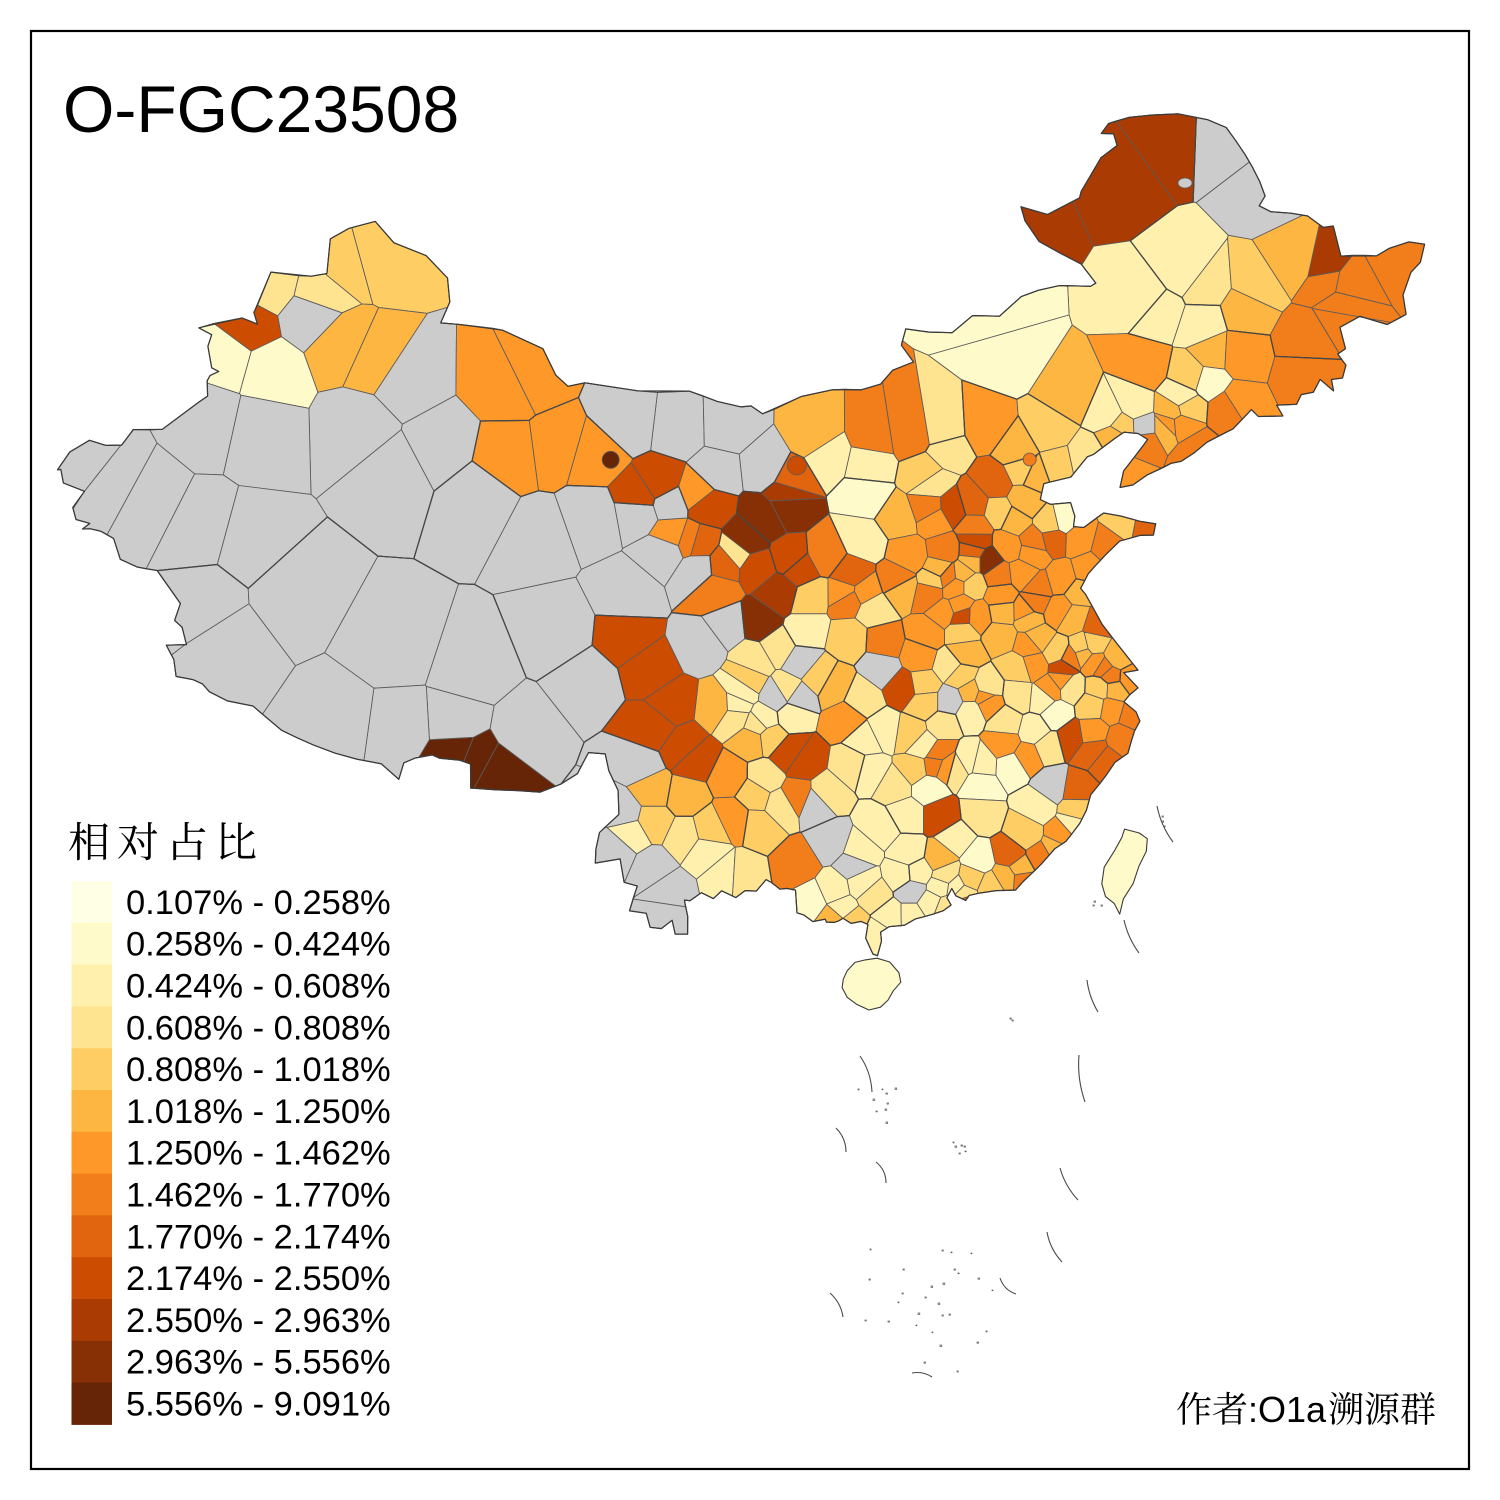 The height and width of the screenshot is (1500, 1500). What do you see at coordinates (1287, 1409) in the screenshot?
I see `svg-text: :O1a` at bounding box center [1287, 1409].